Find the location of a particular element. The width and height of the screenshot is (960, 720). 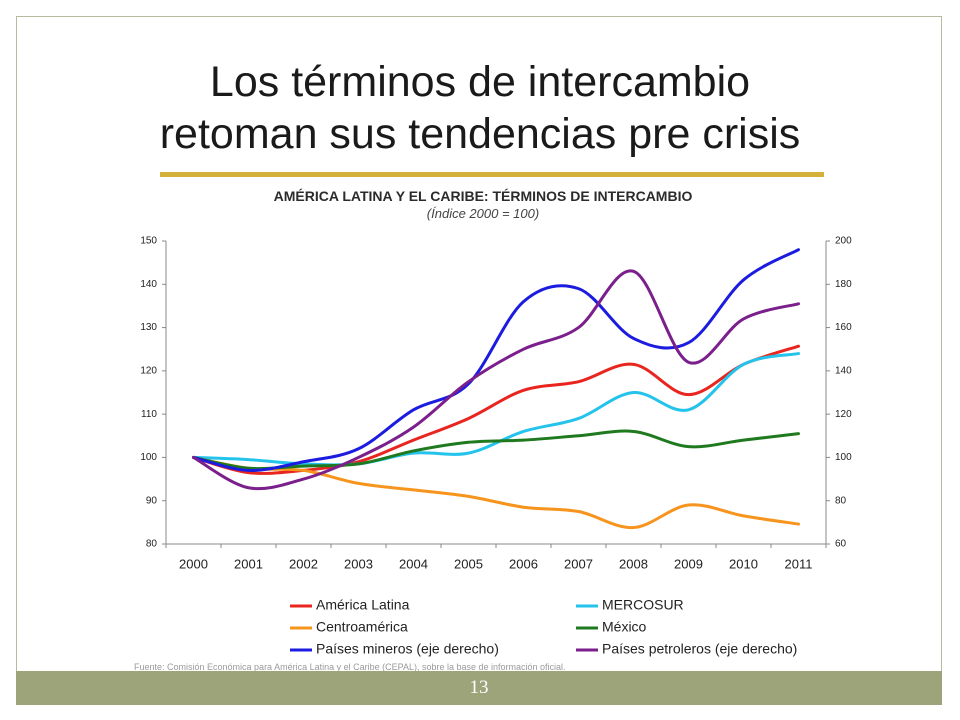

footer-bar: 13 is located at coordinates (479, 688).